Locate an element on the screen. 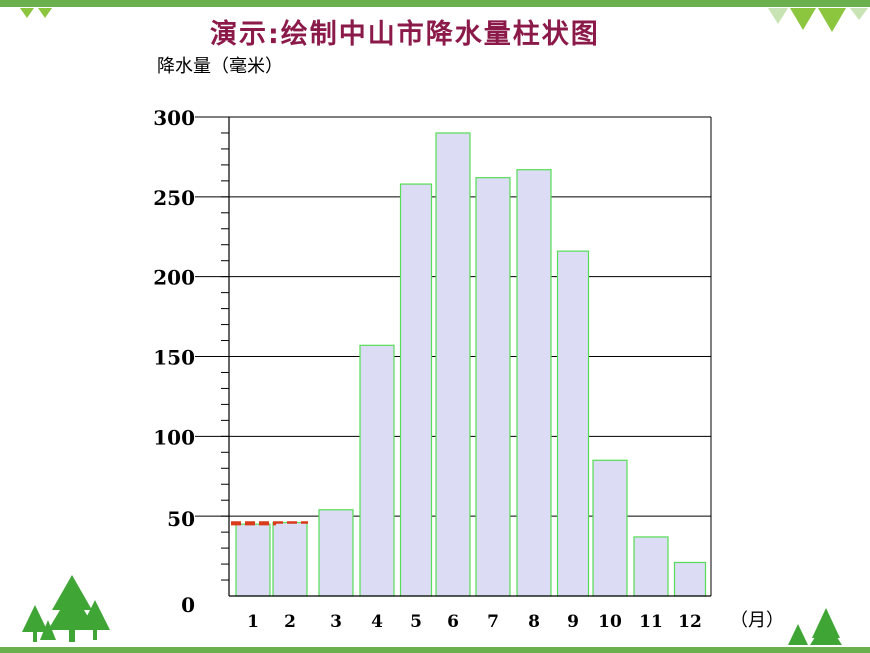 This screenshot has width=870, height=653. x-tick-label: 6 is located at coordinates (453, 622).